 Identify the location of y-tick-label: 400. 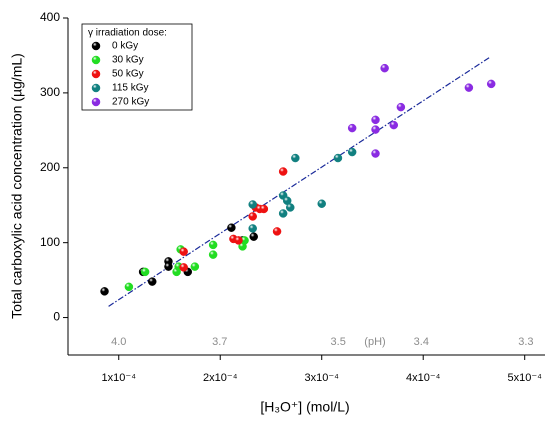
(50, 17).